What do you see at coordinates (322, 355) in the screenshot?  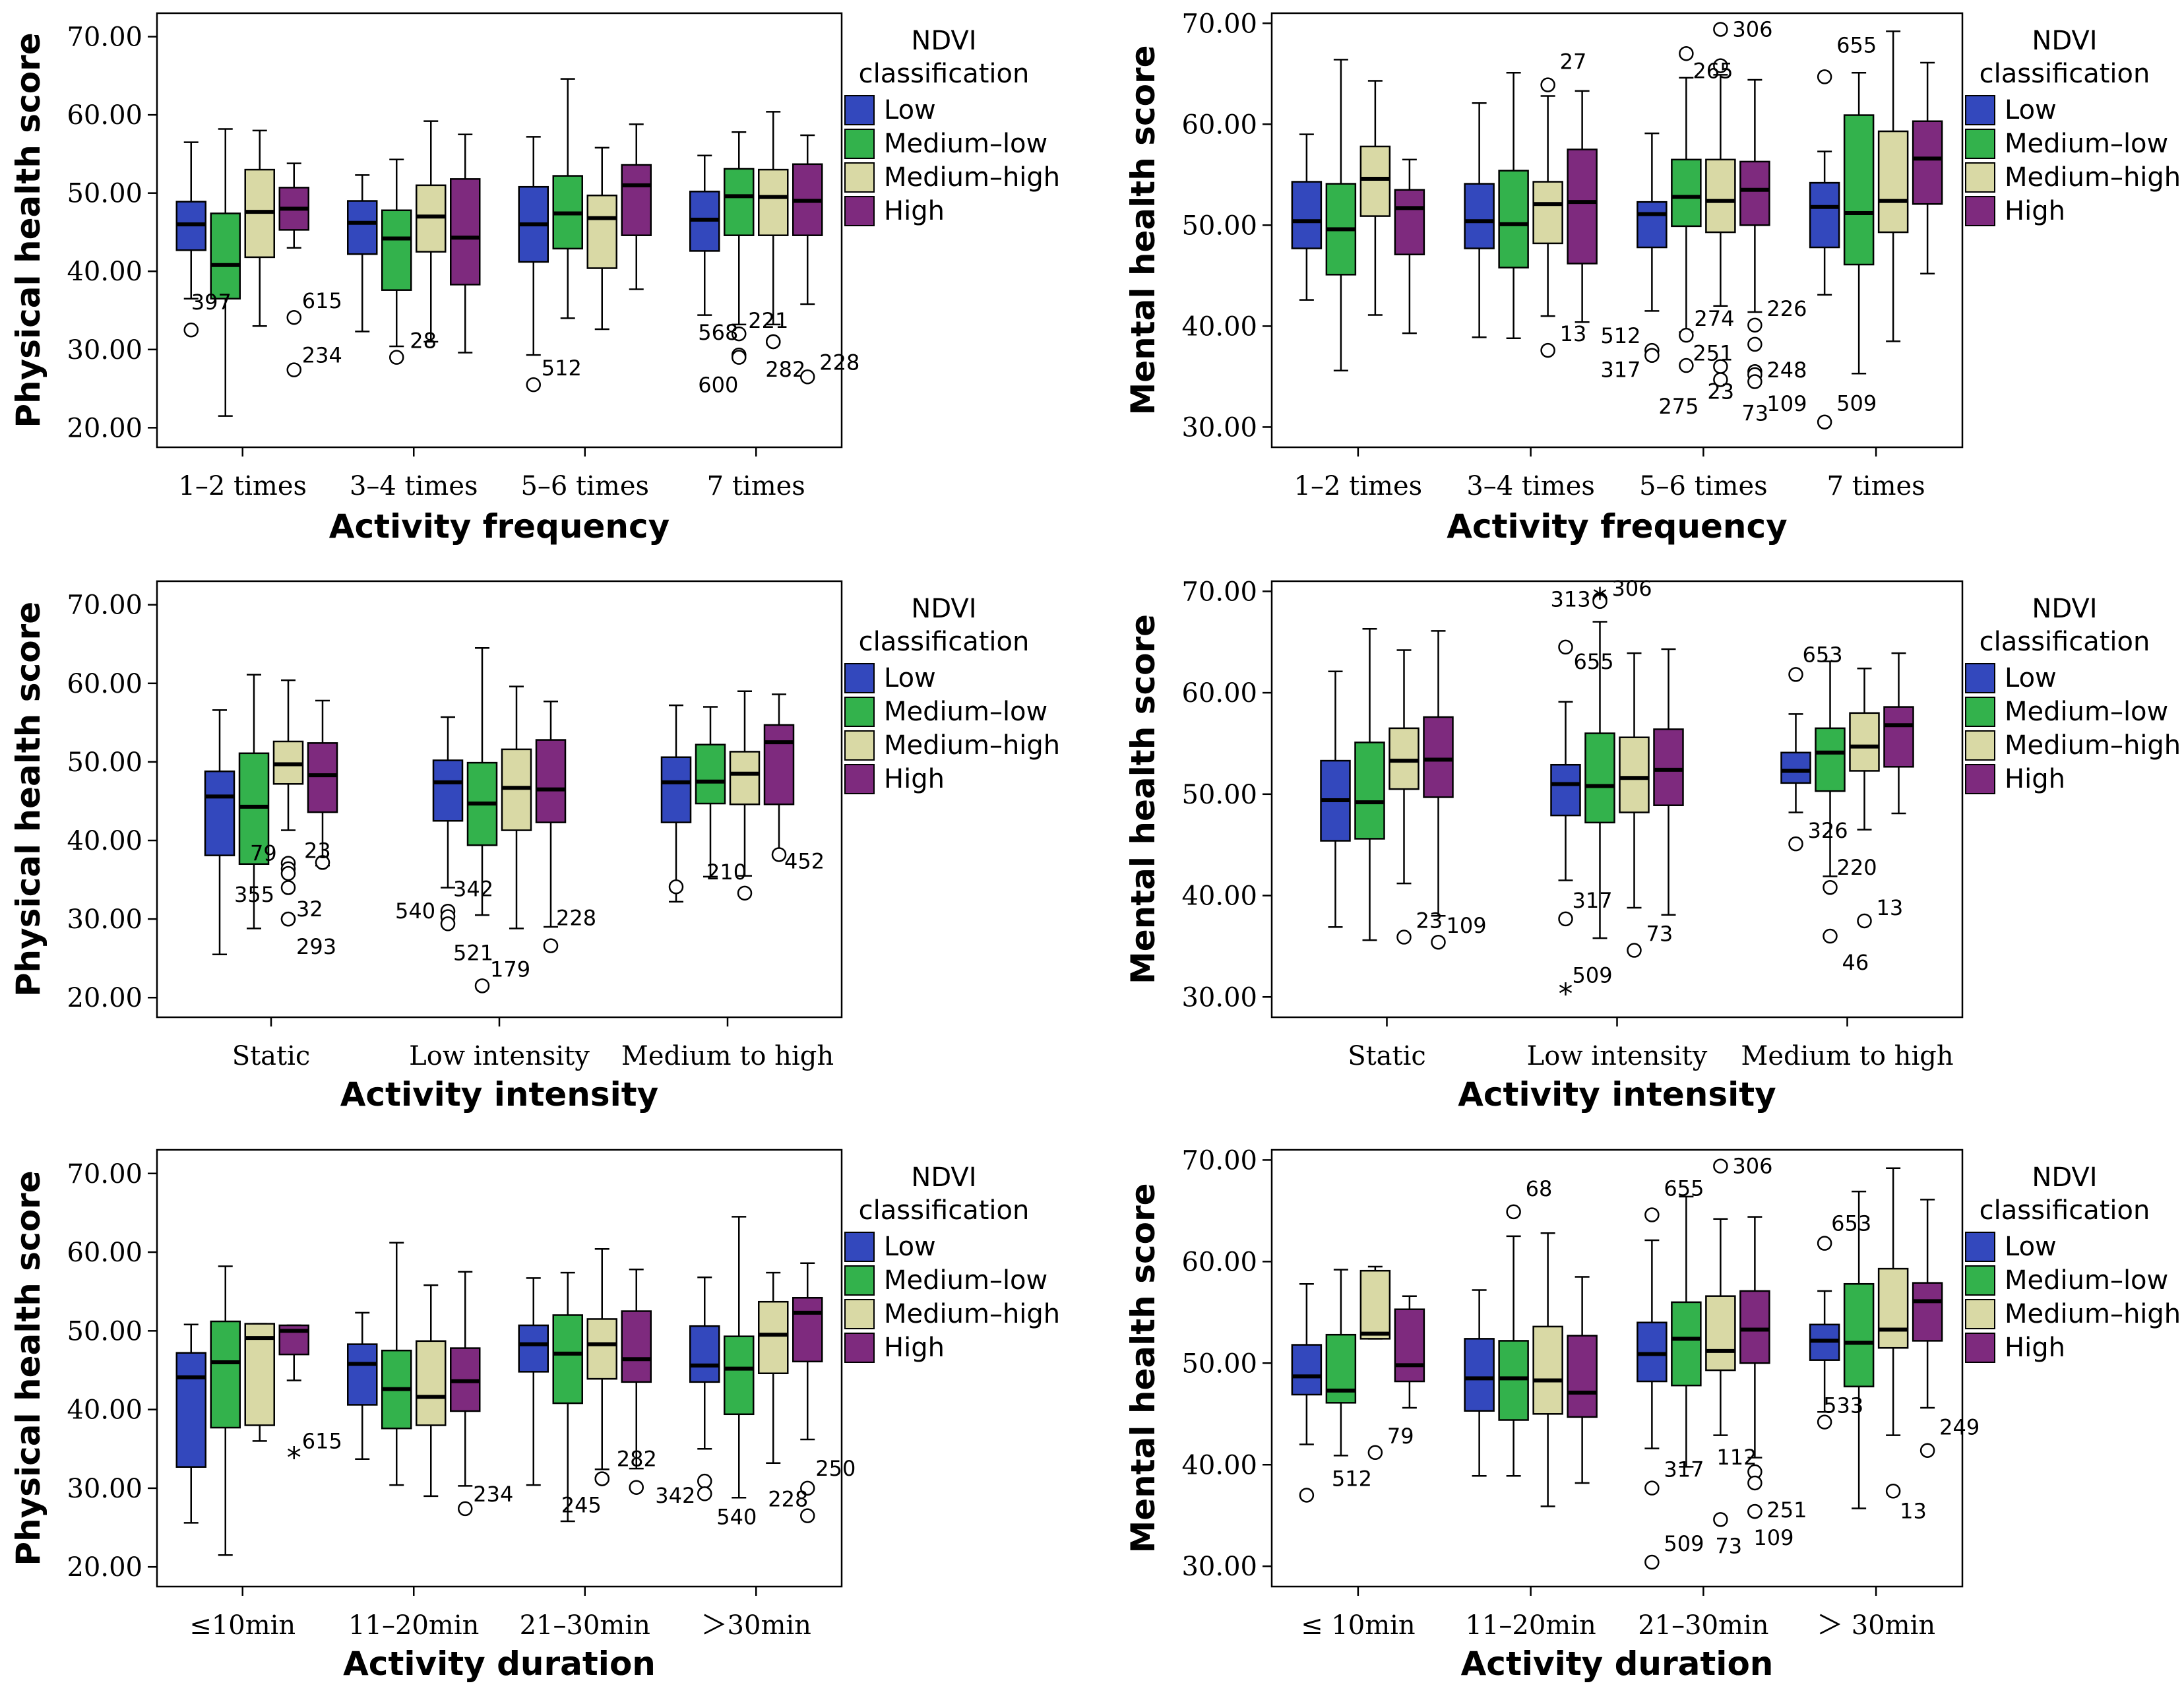 I see `outlier-label: 234` at bounding box center [322, 355].